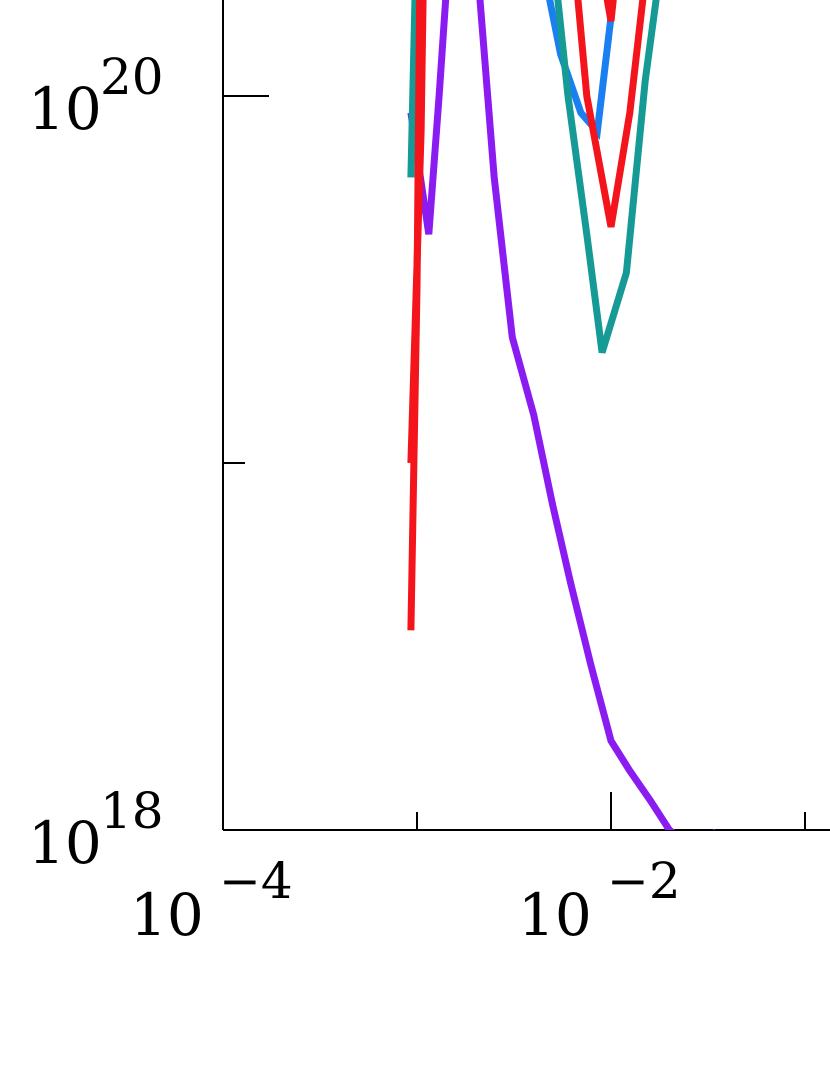 This screenshot has width=830, height=1075. What do you see at coordinates (132, 77) in the screenshot?
I see `y-tick-exponent: 20` at bounding box center [132, 77].